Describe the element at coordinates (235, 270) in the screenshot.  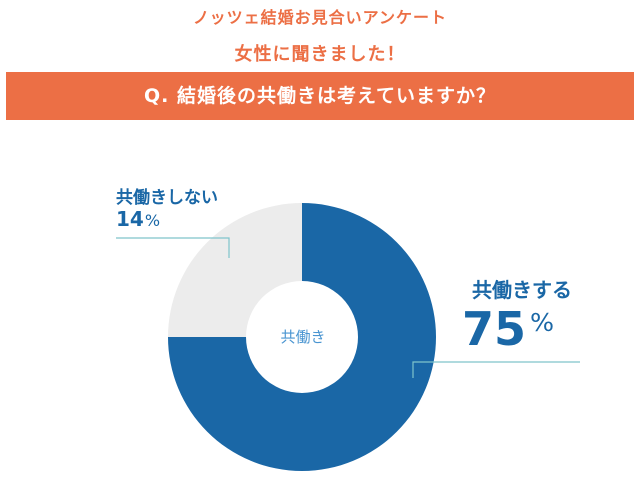
I see `pie-slice-not-working` at that location.